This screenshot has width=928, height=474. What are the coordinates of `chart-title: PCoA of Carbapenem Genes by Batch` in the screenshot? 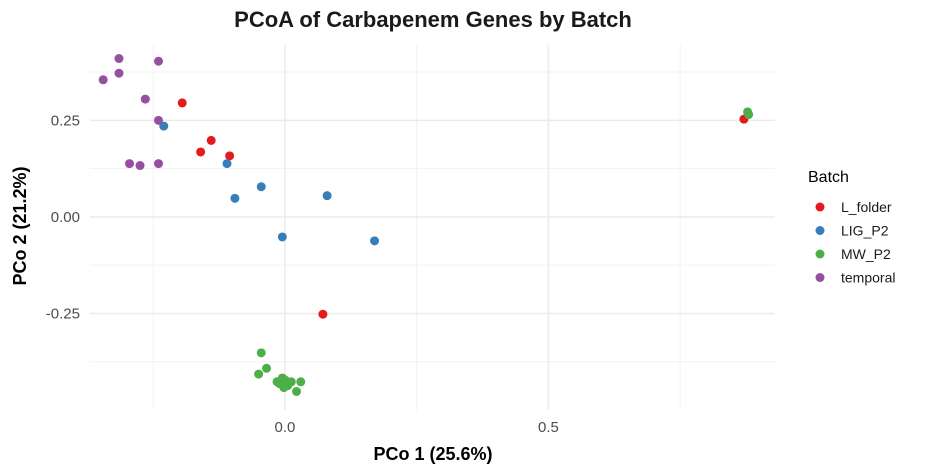 It's located at (433, 19).